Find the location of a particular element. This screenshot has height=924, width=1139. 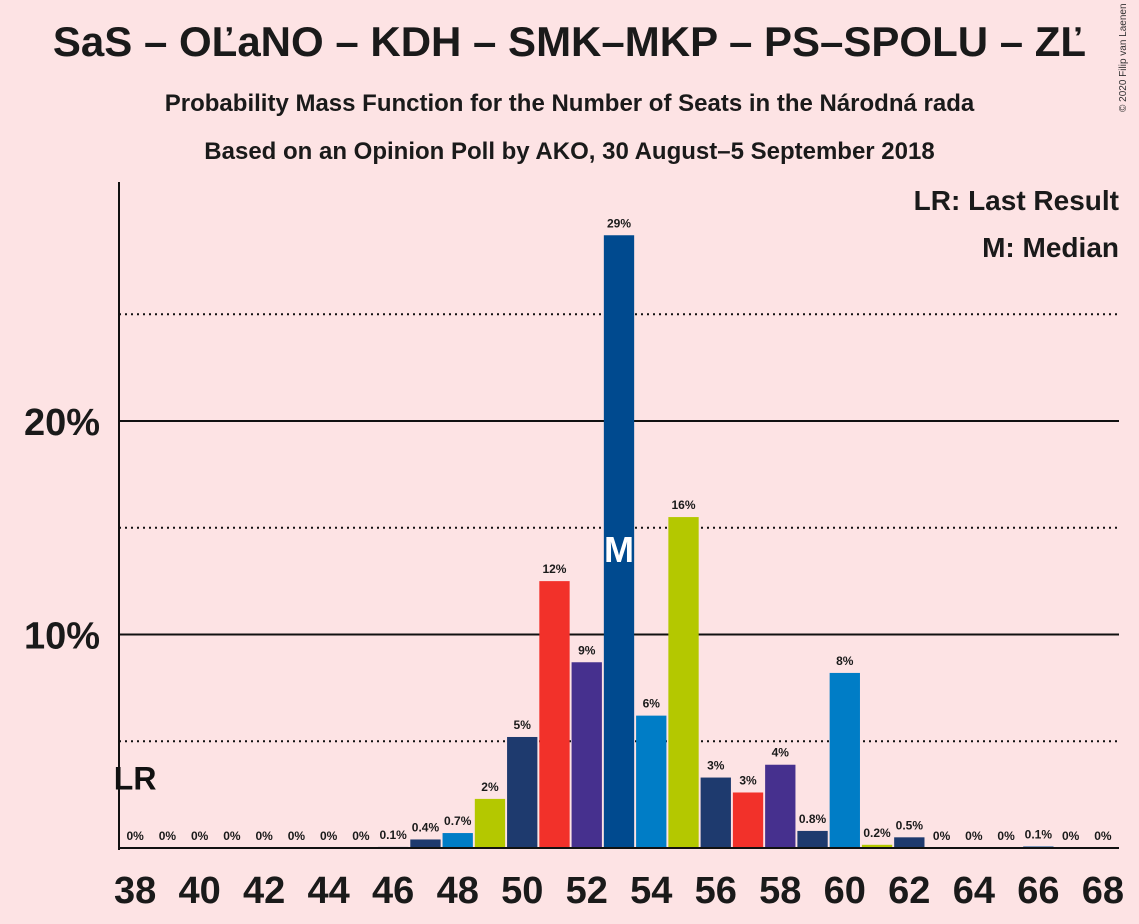

bar-value-label: 12% is located at coordinates (554, 569).